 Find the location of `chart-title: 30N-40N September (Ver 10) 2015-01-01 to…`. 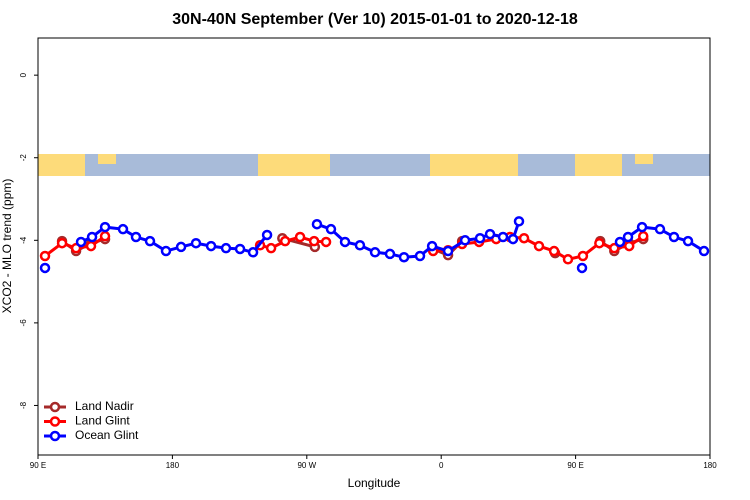

chart-title: 30N-40N September (Ver 10) 2015-01-01 to… is located at coordinates (375, 19).